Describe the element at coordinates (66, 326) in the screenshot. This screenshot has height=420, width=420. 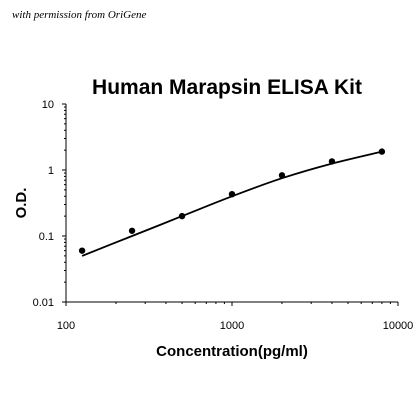
I see `x-tick-label: 100` at that location.